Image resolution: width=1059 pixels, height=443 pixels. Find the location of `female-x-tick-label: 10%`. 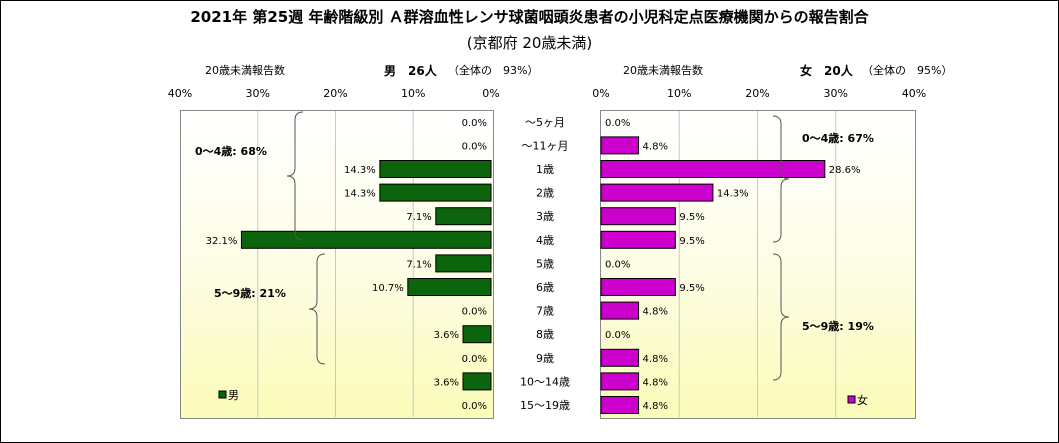

female-x-tick-label: 10% is located at coordinates (679, 93).